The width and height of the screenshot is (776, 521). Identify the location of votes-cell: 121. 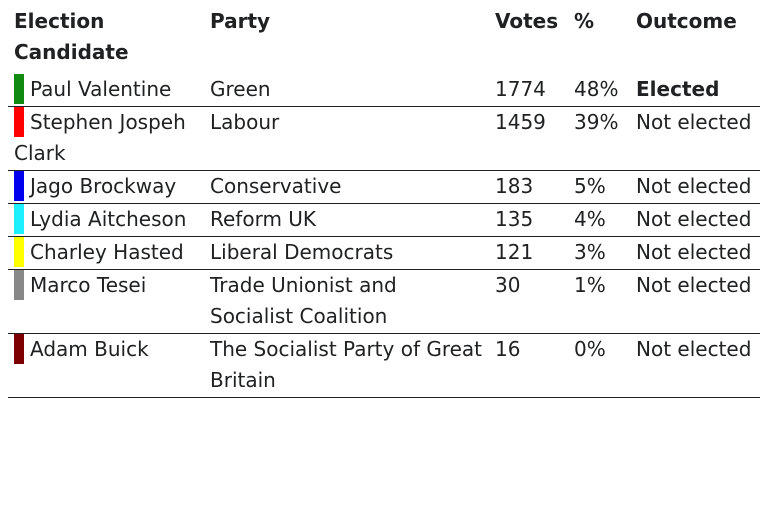
(528, 253).